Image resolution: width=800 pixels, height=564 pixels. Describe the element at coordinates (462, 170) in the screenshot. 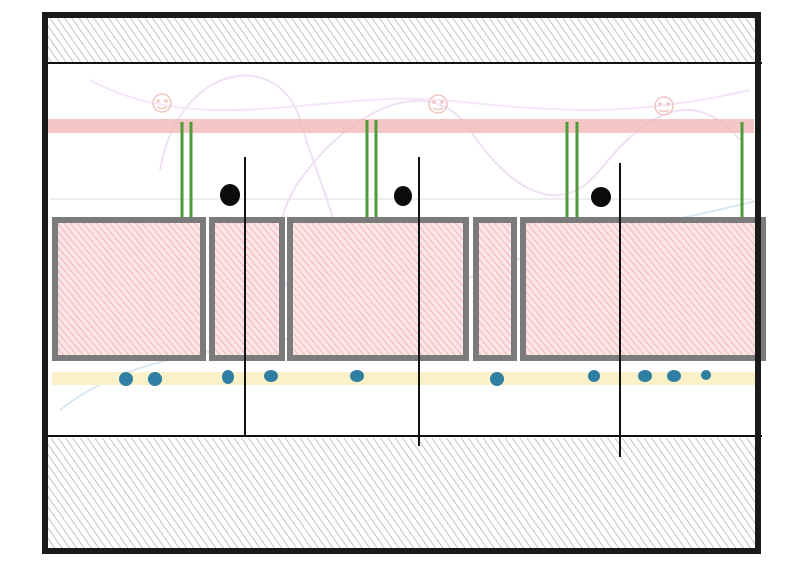

I see `grass-stems` at that location.